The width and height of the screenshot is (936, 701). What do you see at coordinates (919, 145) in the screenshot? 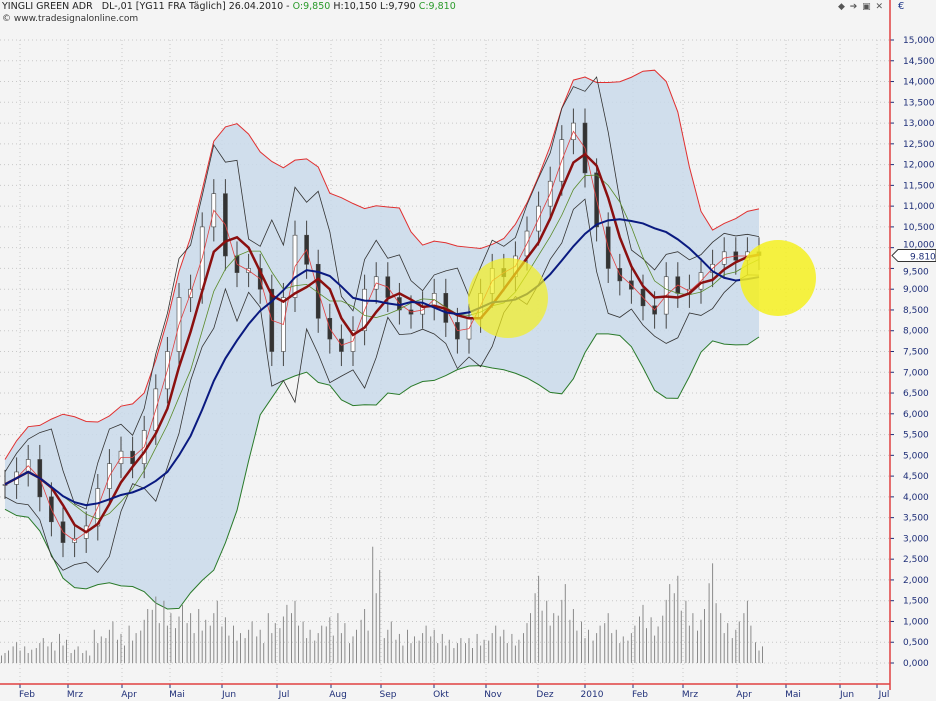
I see `y-tick-label: 12,500` at bounding box center [919, 145].